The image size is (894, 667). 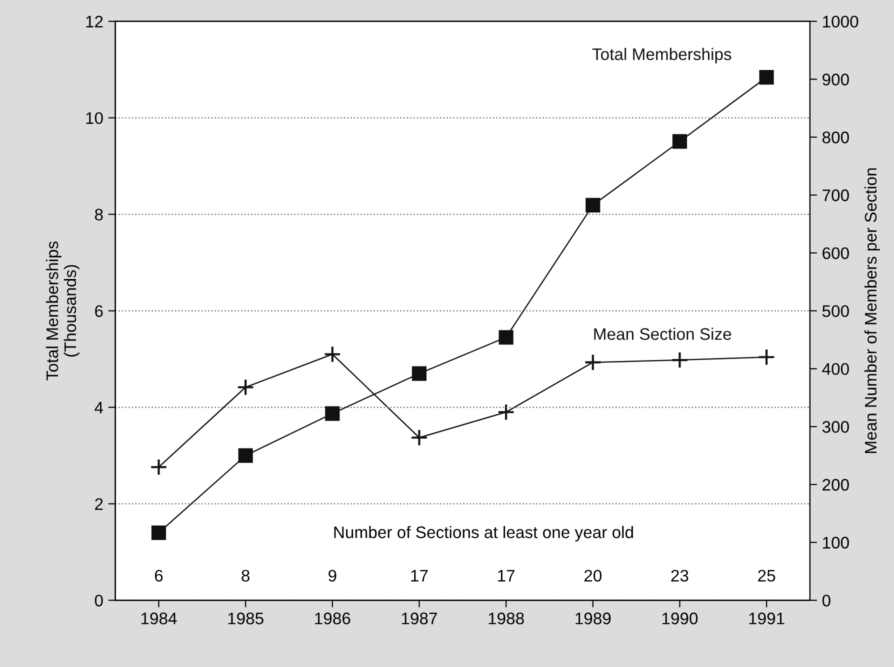 I want to click on y-tick-label: 8, so click(x=98, y=214).